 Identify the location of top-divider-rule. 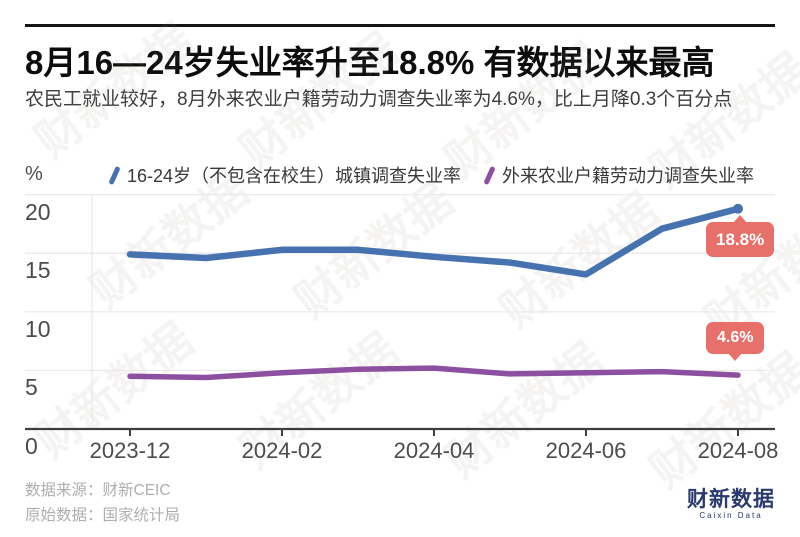
(400, 25).